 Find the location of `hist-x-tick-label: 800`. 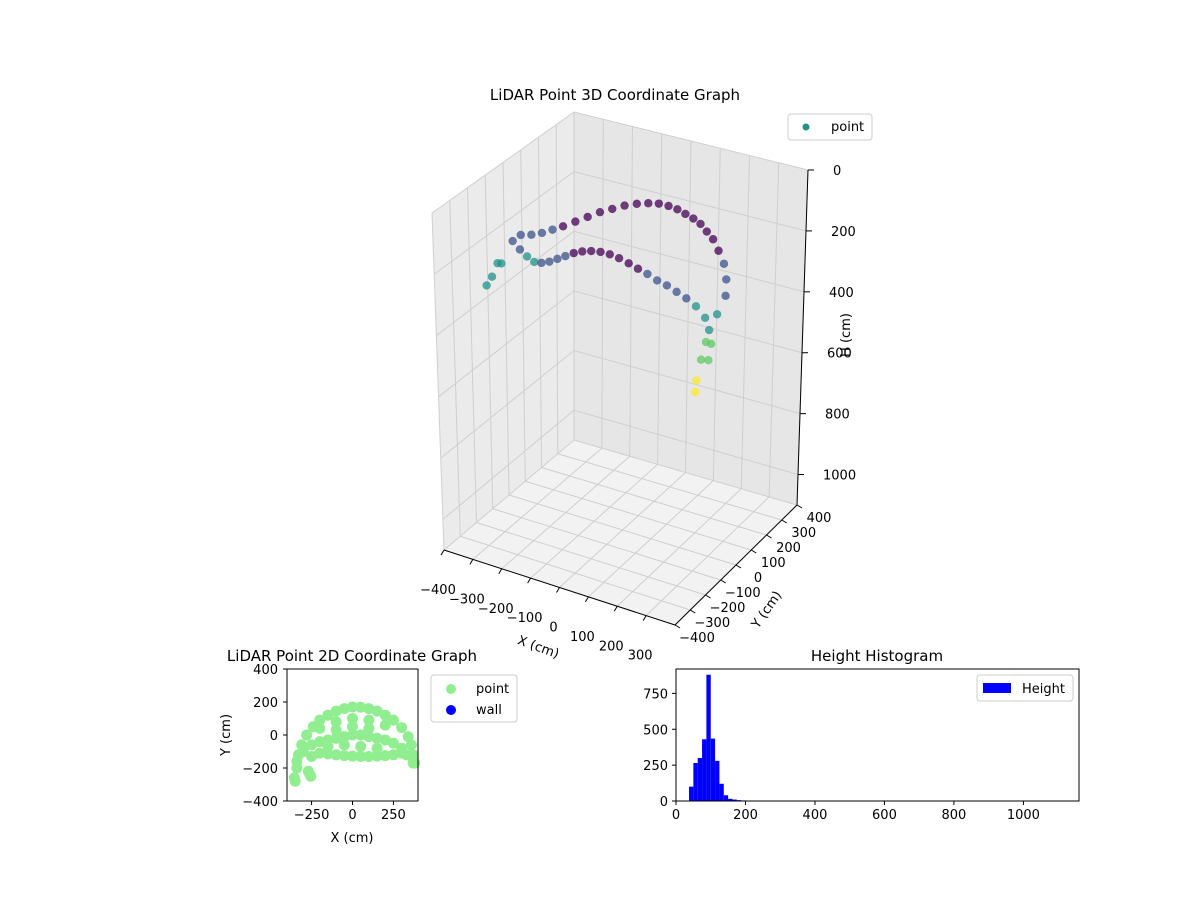

hist-x-tick-label: 800 is located at coordinates (954, 815).